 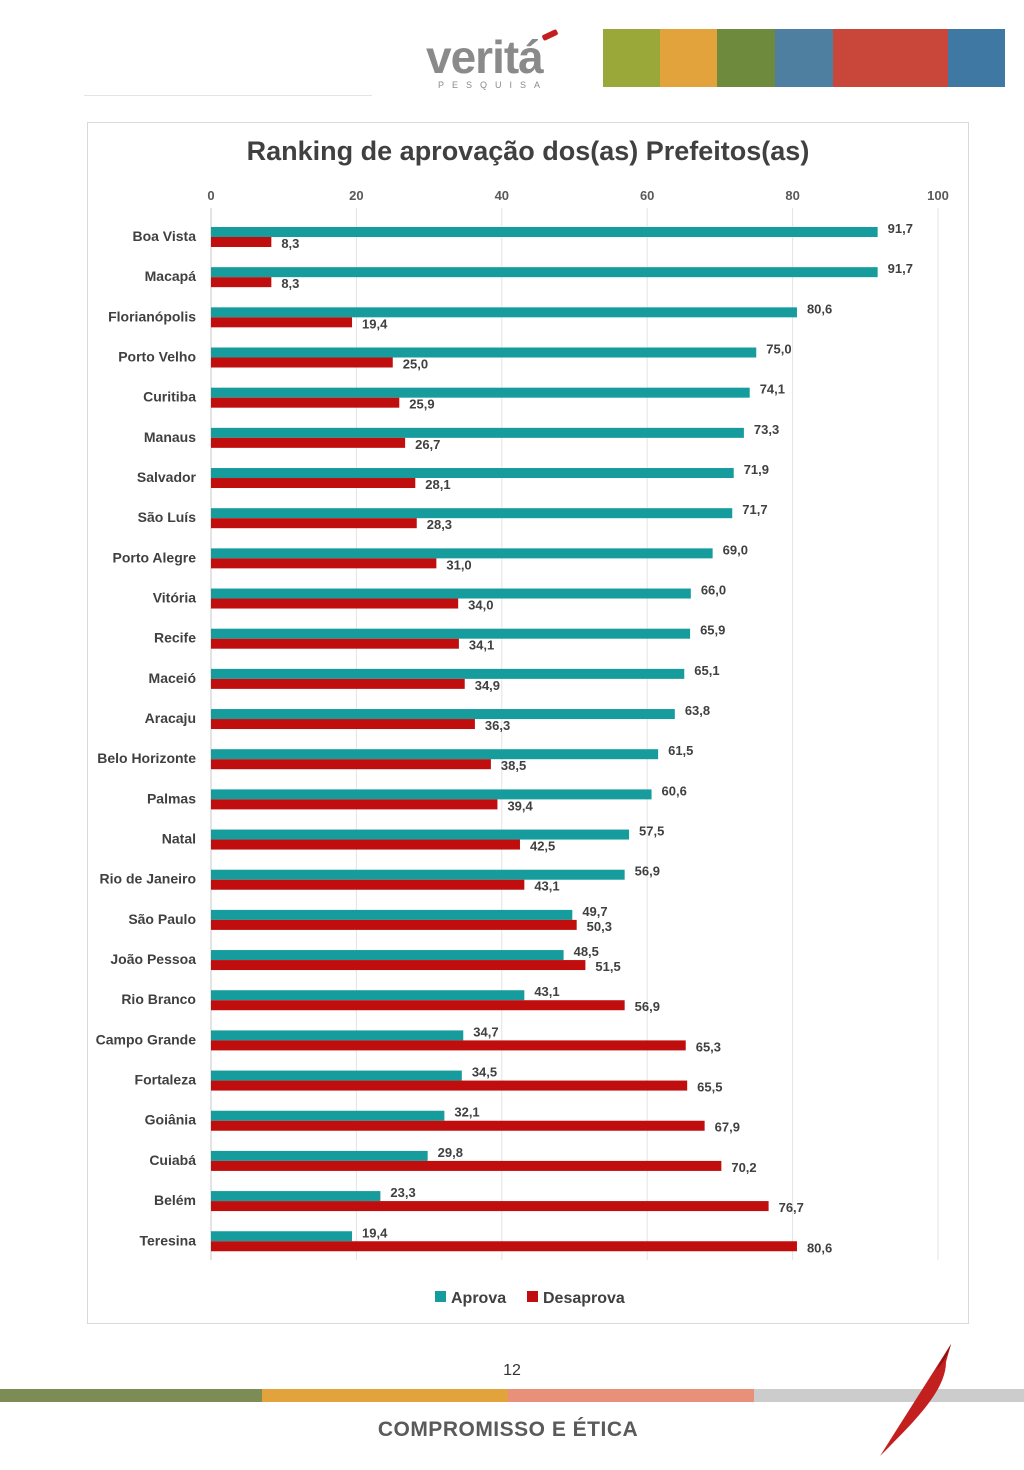 What do you see at coordinates (164, 236) in the screenshot?
I see `category-label: Boa Vista` at bounding box center [164, 236].